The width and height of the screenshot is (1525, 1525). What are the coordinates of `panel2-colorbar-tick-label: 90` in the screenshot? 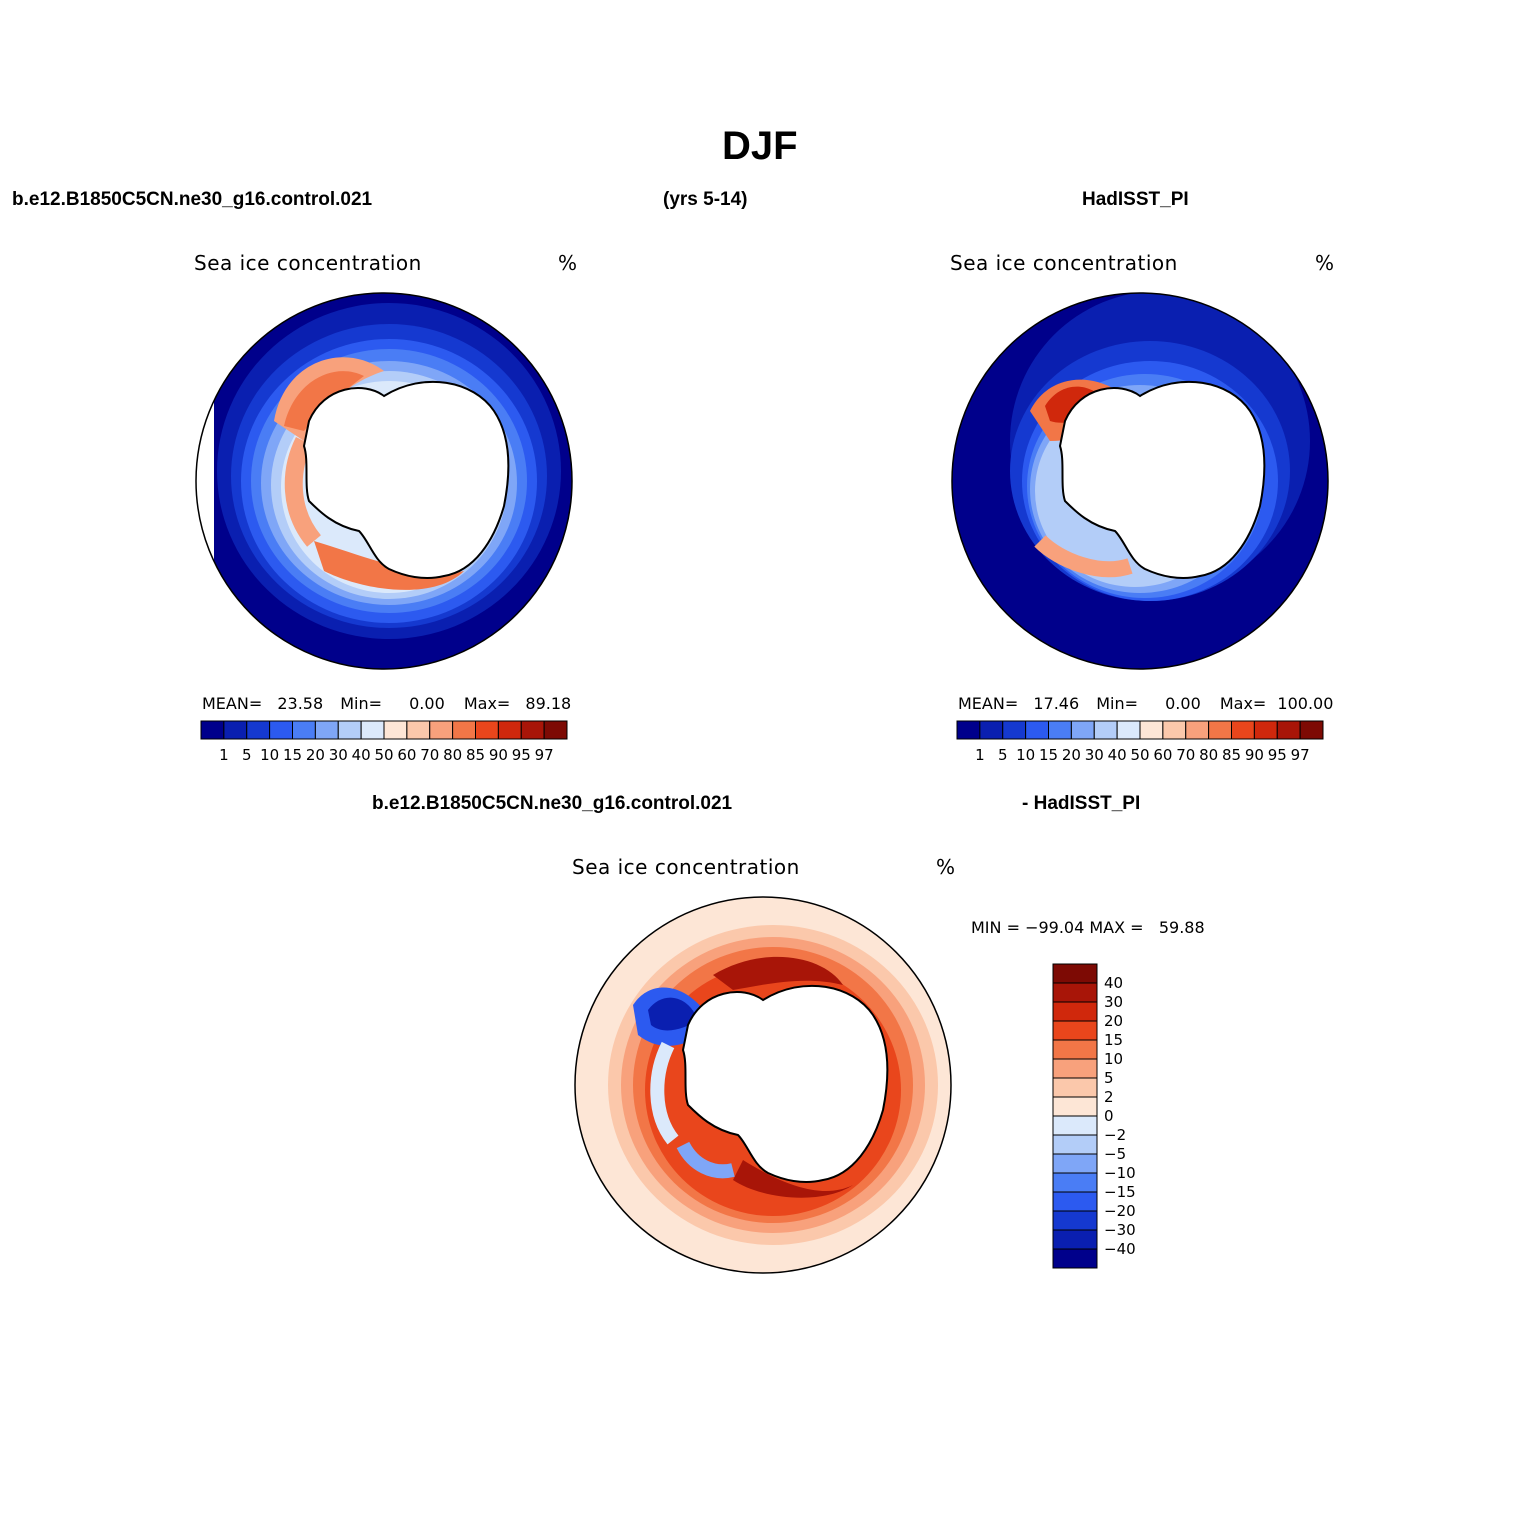 It's located at (1254, 755).